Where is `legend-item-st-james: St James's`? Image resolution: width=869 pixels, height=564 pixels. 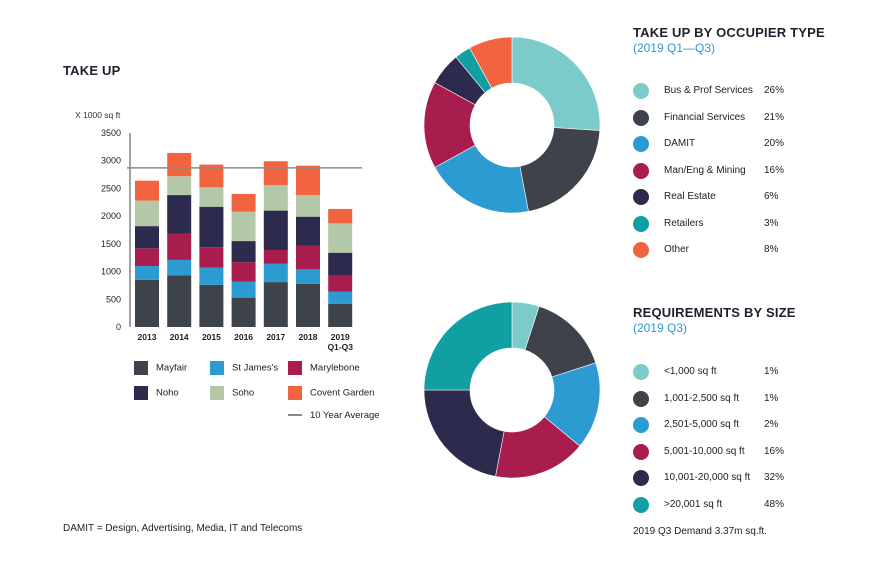
legend-item-st-james: St James's is located at coordinates (244, 368).